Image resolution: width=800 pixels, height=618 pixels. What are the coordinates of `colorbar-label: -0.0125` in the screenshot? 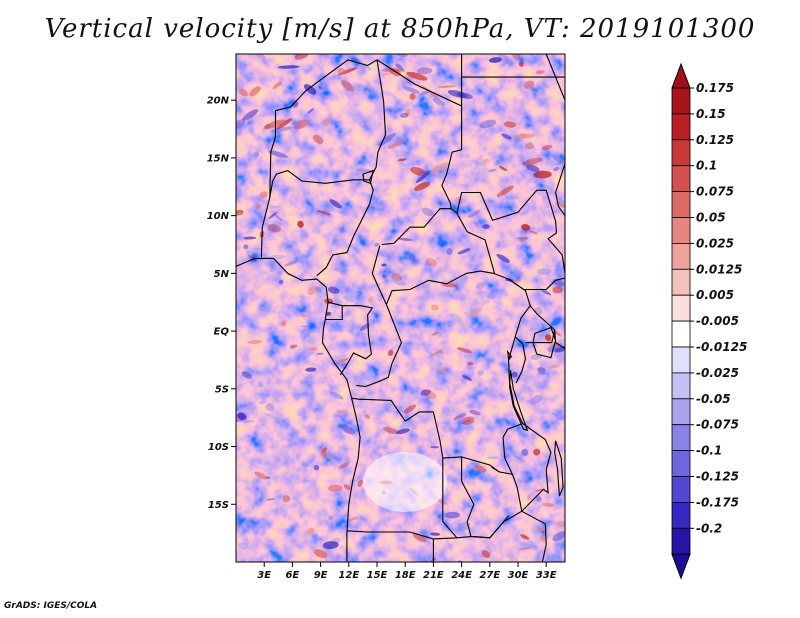 It's located at (721, 347).